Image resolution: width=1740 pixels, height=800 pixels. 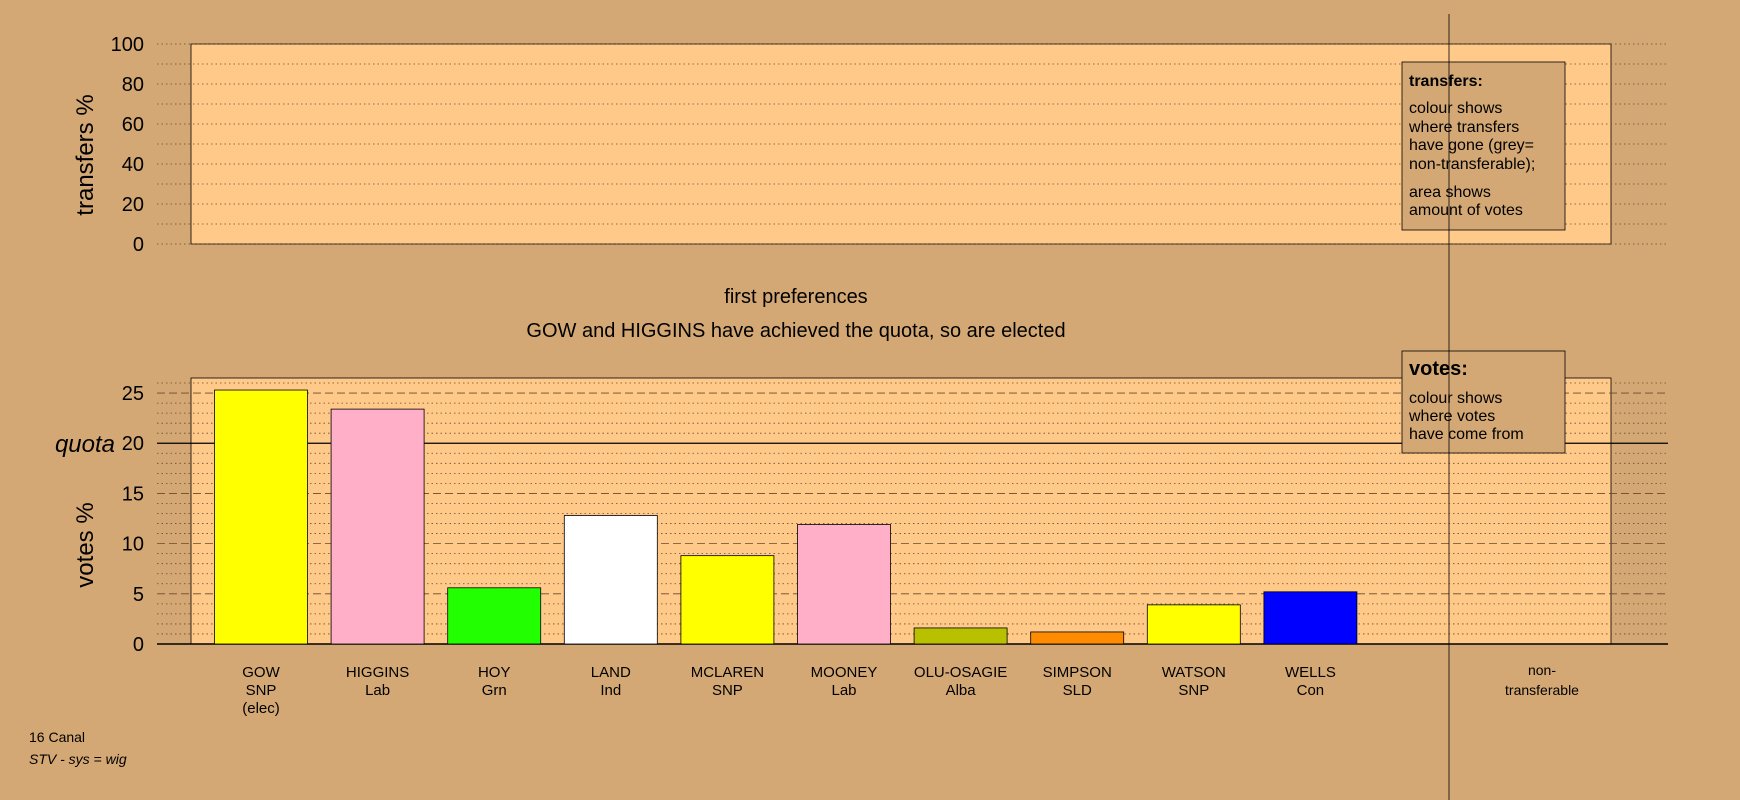 I want to click on quota-label: quota, so click(x=85, y=444).